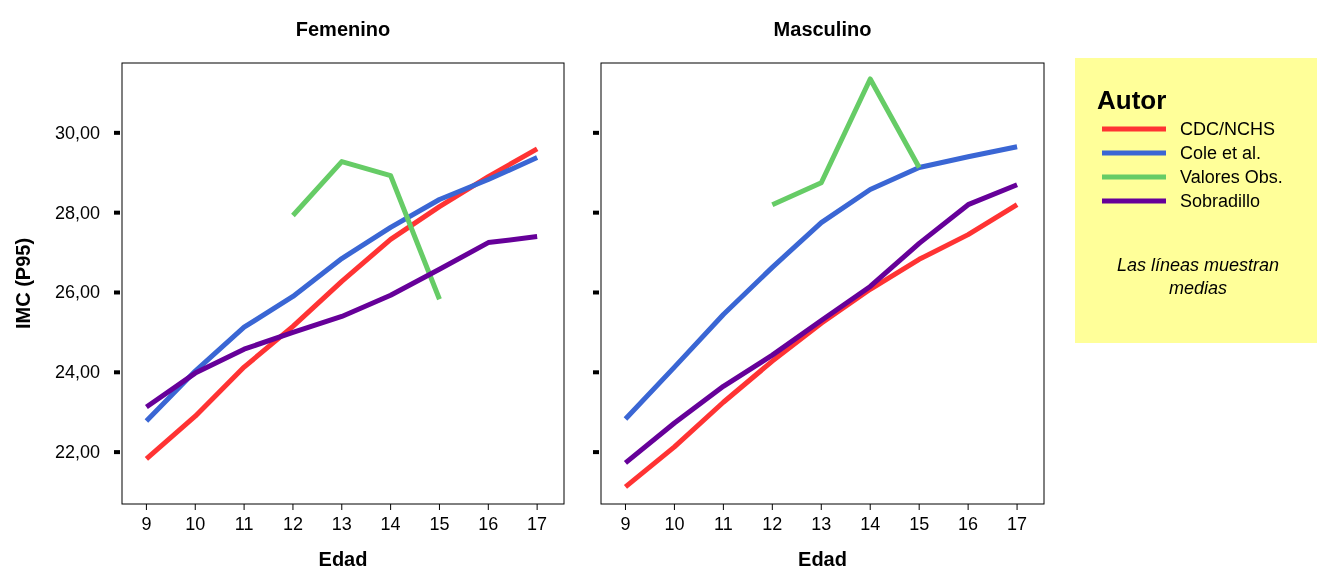 The image size is (1317, 569). Describe the element at coordinates (77, 292) in the screenshot. I see `y-tick-label: 26,00` at that location.